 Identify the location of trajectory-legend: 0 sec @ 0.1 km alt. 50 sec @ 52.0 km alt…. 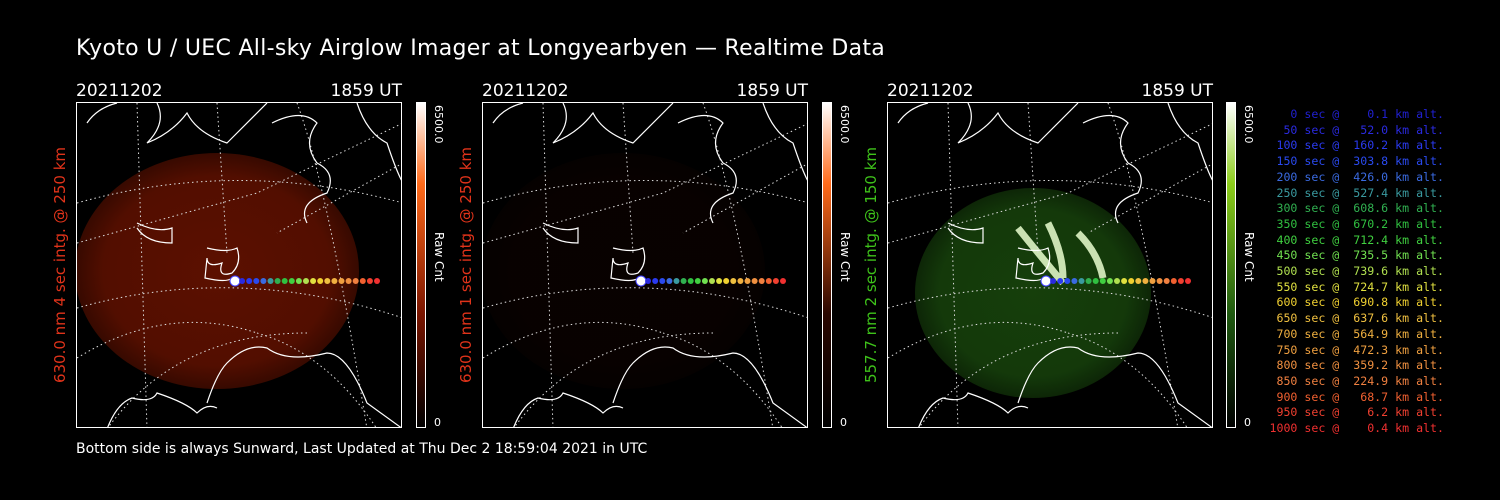
(1353, 272).